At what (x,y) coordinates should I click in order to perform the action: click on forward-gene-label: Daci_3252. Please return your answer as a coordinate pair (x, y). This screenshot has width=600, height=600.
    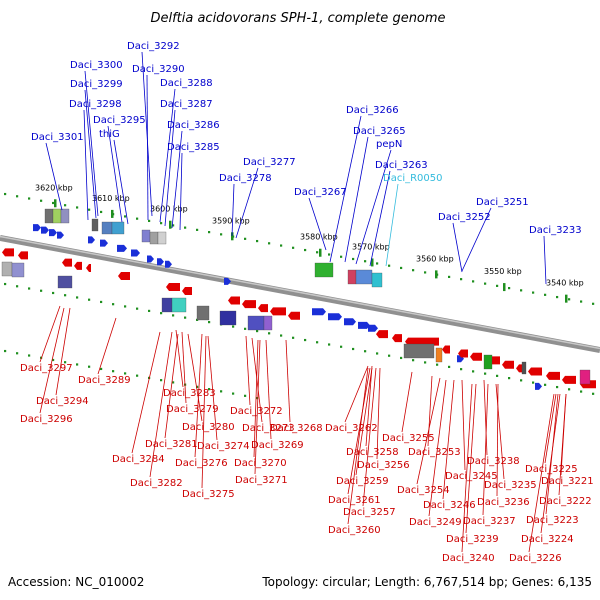
    Looking at the image, I should click on (464, 217).